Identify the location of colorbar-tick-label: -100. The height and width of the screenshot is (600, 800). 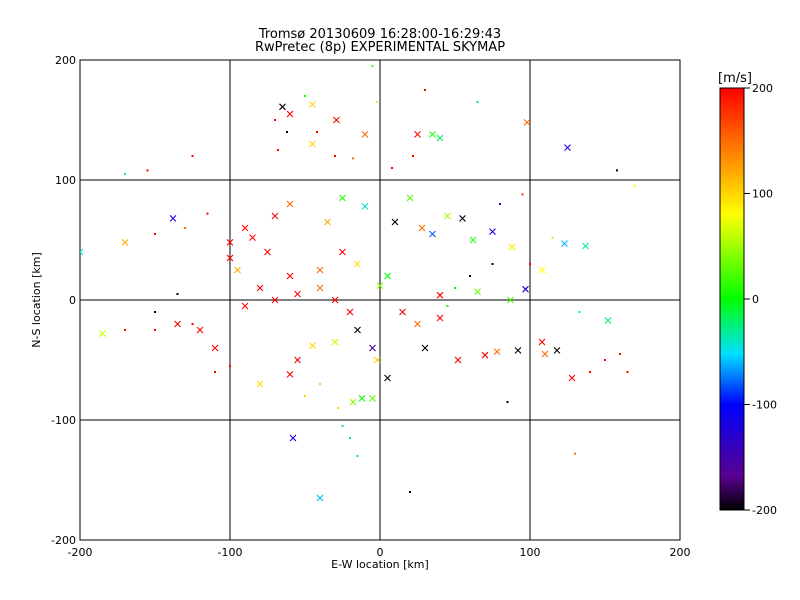
(764, 405).